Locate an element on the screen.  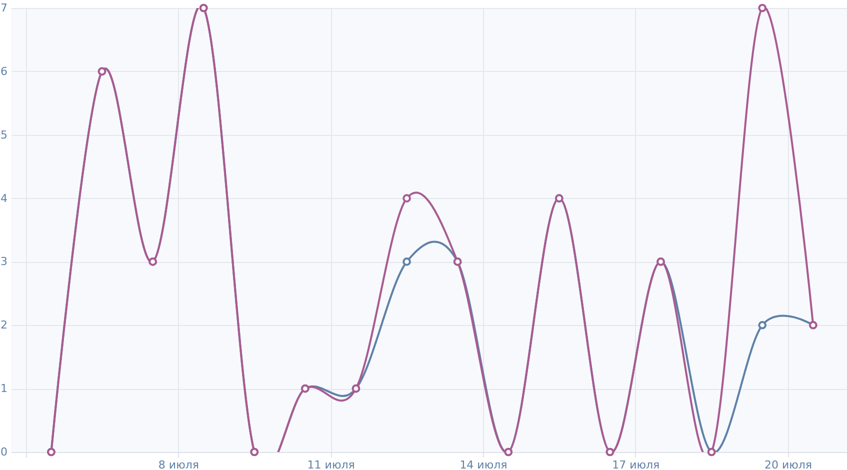
x-tick-label: 14 июля is located at coordinates (484, 464).